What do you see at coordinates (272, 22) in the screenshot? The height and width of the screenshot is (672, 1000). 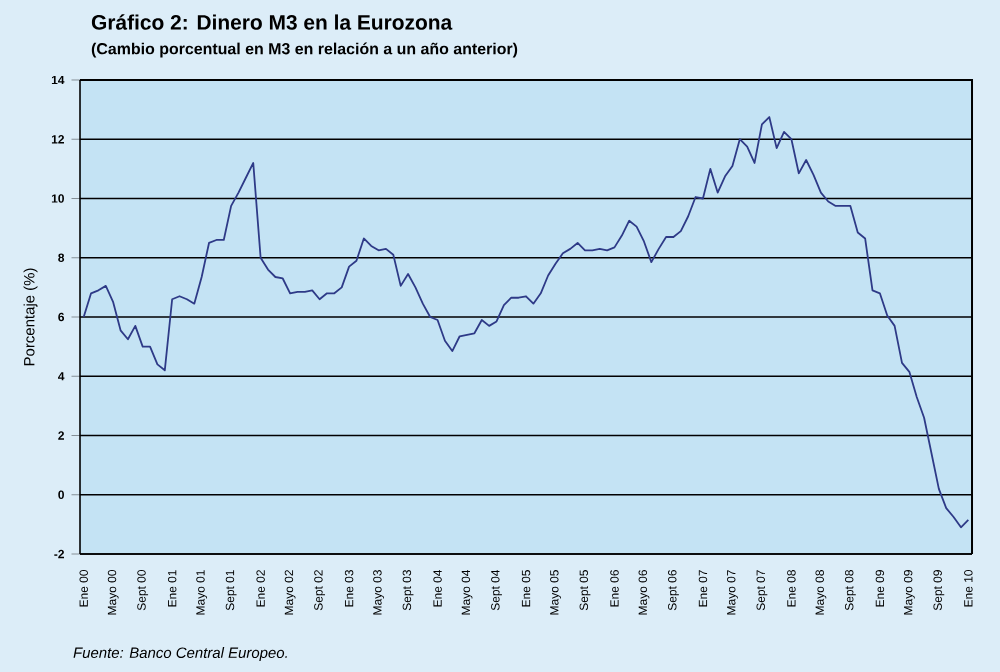 I see `chart-title: Gráfico 2: Dinero M3 en la Eurozona` at bounding box center [272, 22].